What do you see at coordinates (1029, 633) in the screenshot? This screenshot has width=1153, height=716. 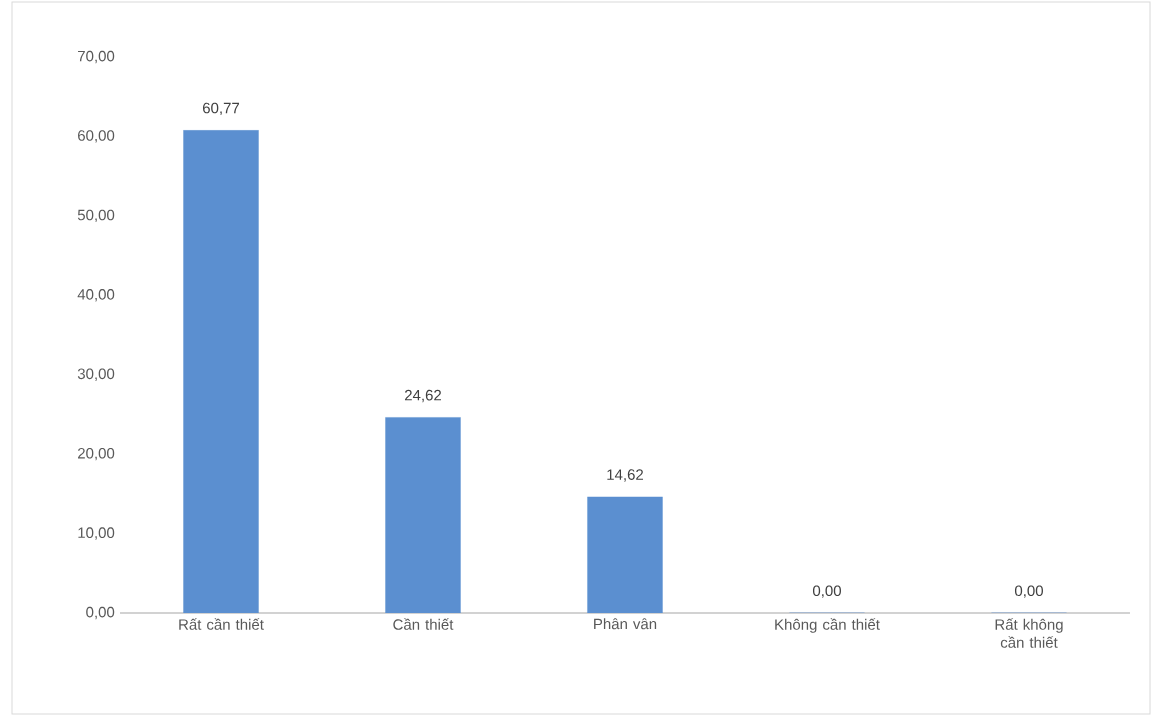 I see `x-tick-label: Rất không cần thiết` at bounding box center [1029, 633].